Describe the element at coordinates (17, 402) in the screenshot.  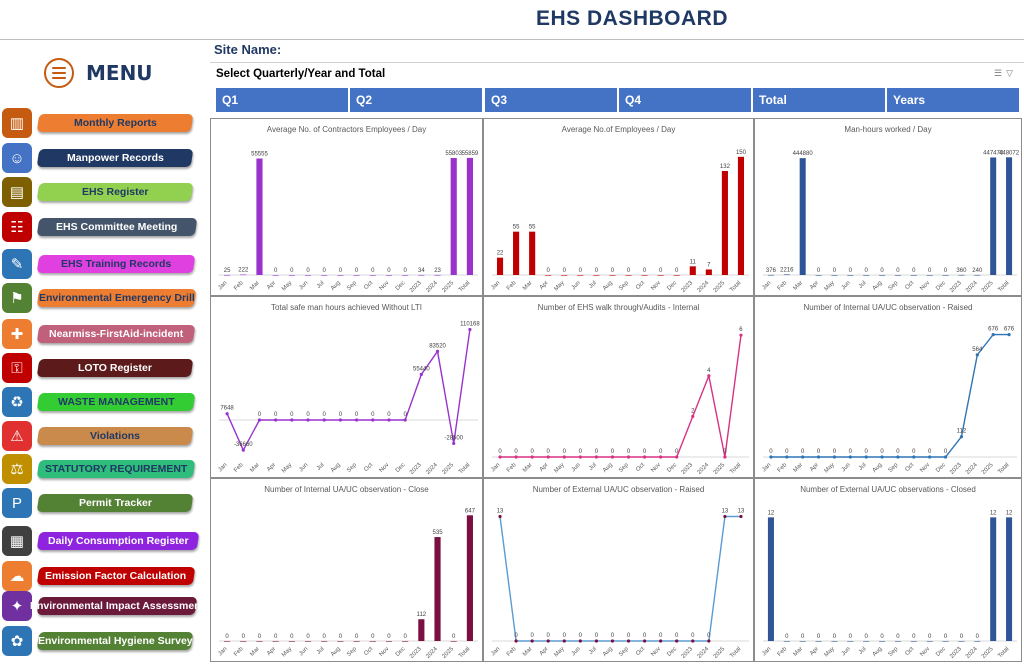
I see `waste-icon: ♻` at that location.